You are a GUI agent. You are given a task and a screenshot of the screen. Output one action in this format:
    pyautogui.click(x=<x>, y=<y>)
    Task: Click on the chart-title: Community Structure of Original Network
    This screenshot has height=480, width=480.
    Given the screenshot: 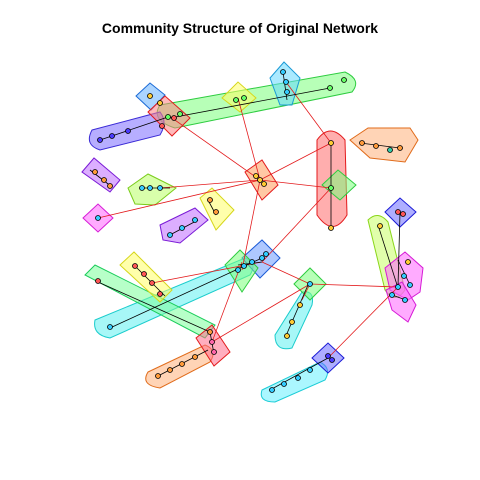 What is the action you would take?
    pyautogui.click(x=240, y=28)
    